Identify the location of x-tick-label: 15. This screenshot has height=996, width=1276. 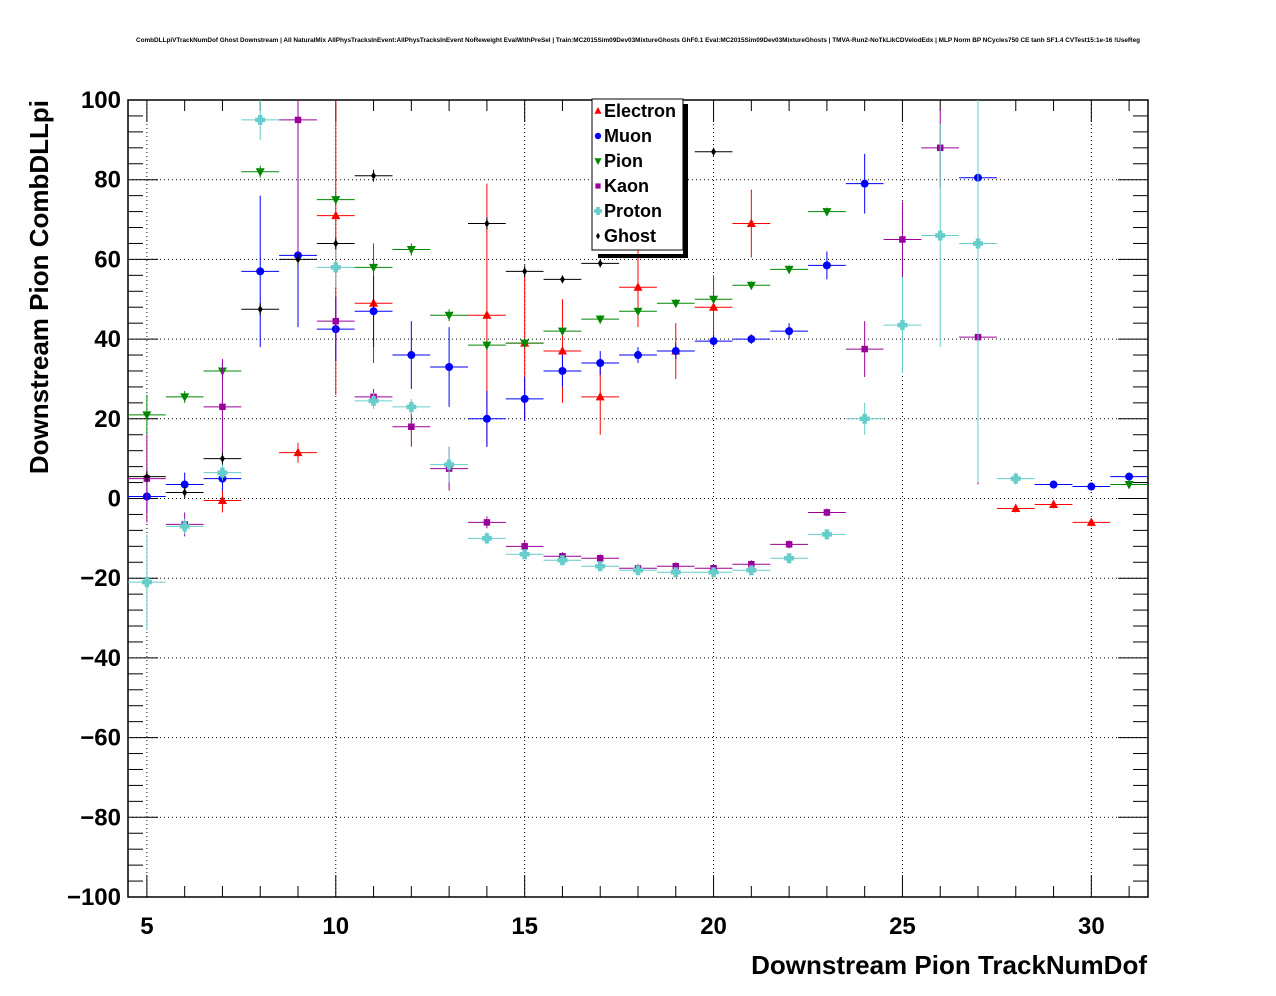
(524, 926).